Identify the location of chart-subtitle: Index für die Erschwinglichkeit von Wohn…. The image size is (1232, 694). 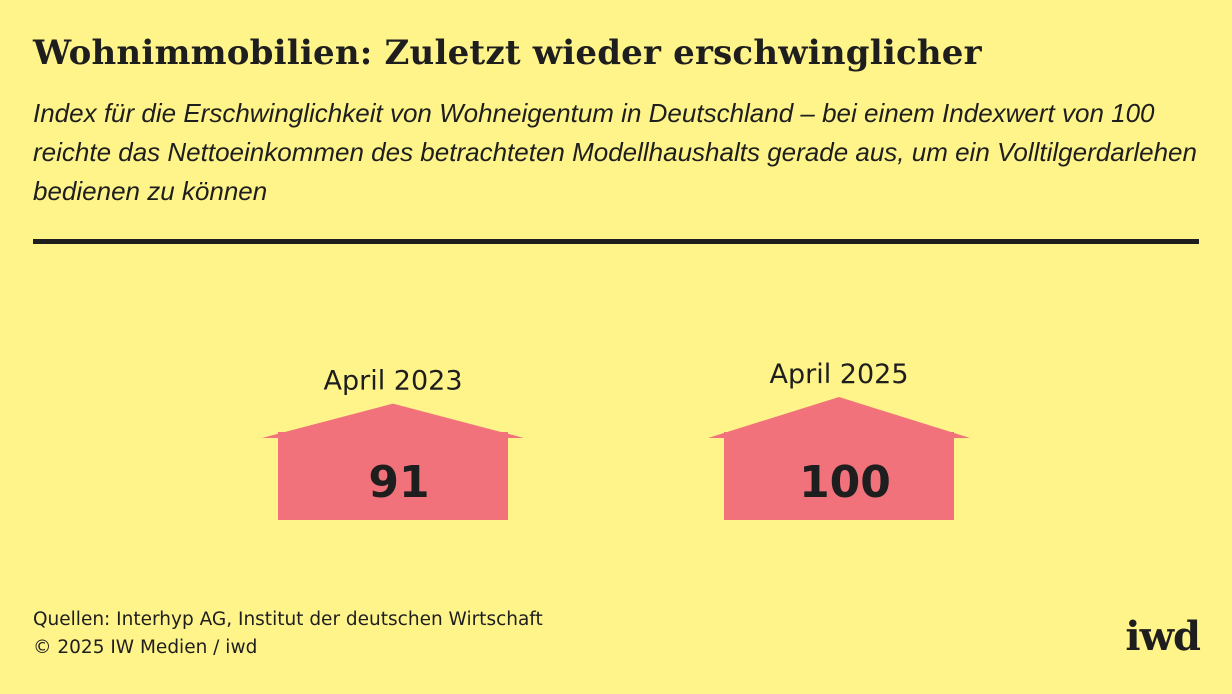
(615, 152).